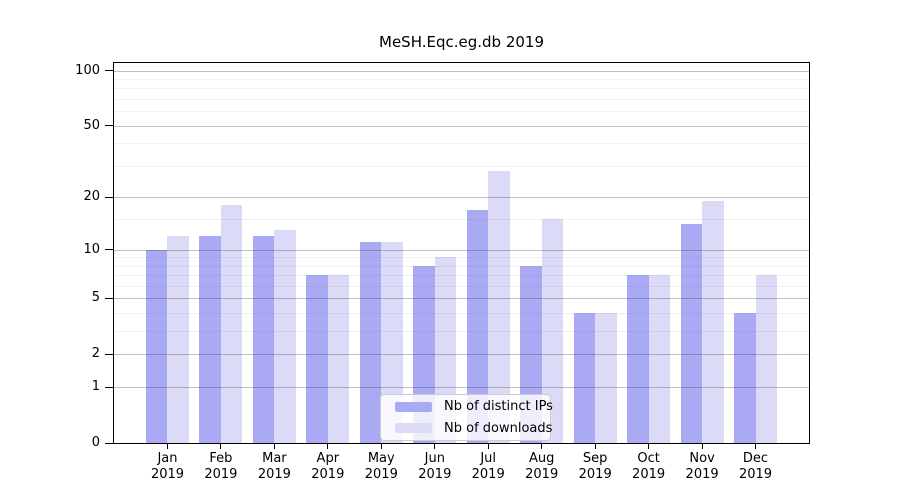  Describe the element at coordinates (541, 458) in the screenshot. I see `x-tick-month: Aug` at that location.